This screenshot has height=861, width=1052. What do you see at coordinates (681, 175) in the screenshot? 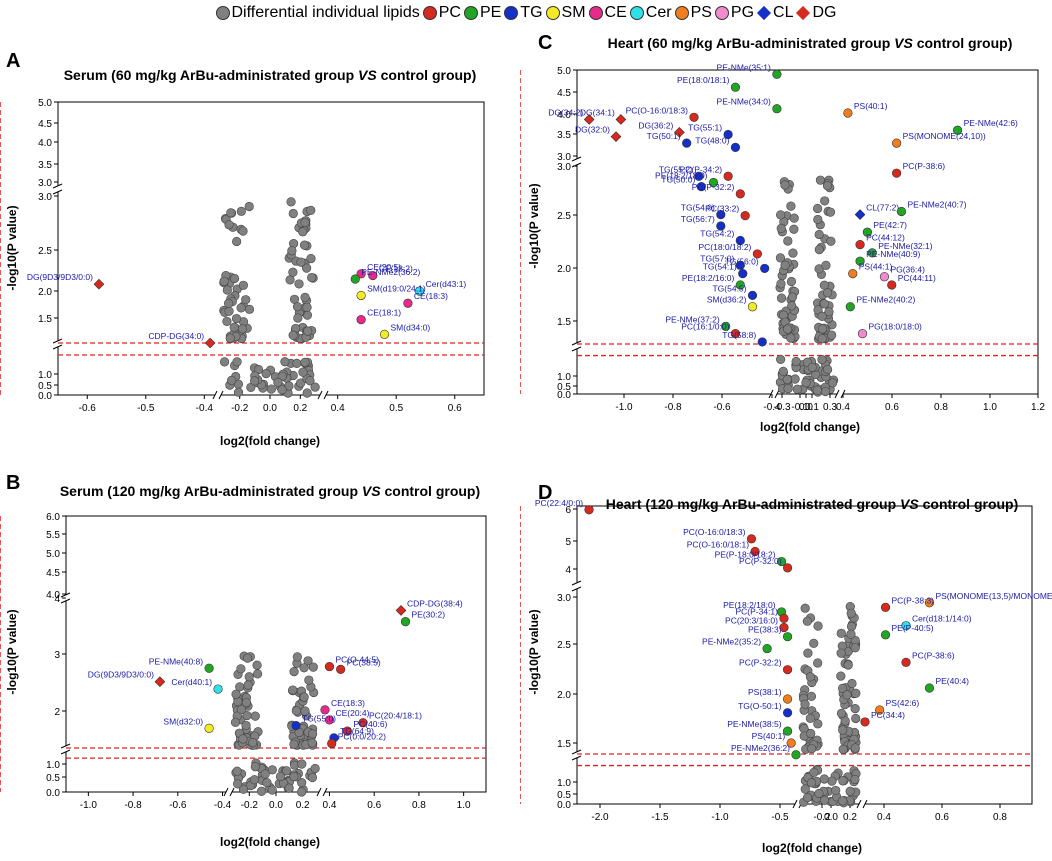
I see `data-point-label: PE(18:2/18:0)` at bounding box center [681, 175].